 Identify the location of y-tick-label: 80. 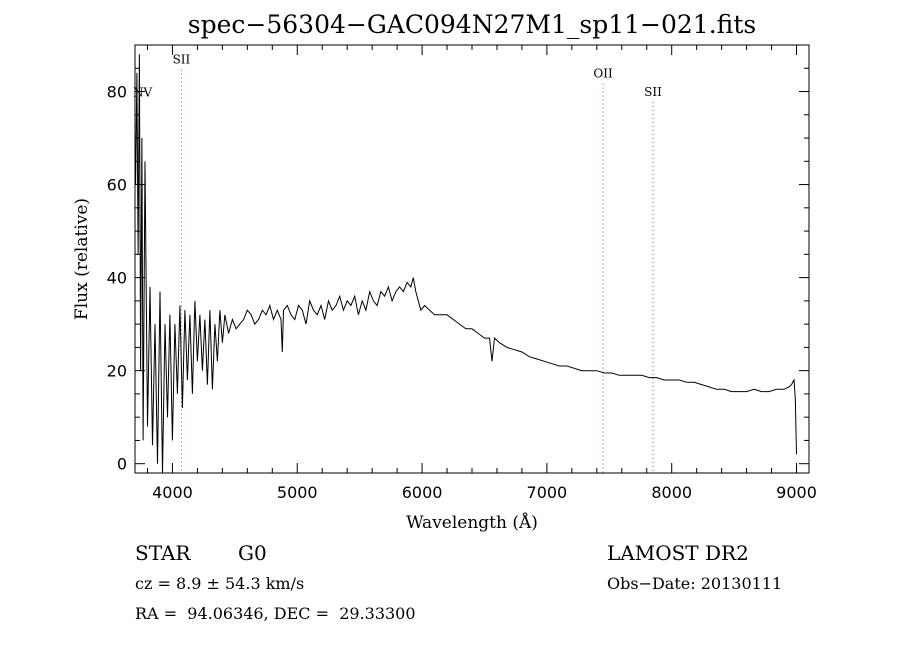
(117, 92).